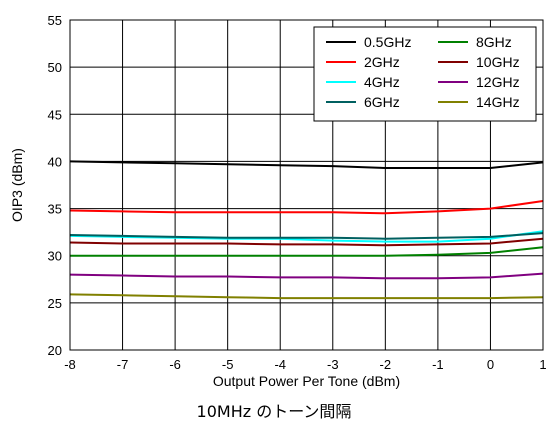 The image size is (548, 431). What do you see at coordinates (55, 256) in the screenshot?
I see `y-tick-label: 30` at bounding box center [55, 256].